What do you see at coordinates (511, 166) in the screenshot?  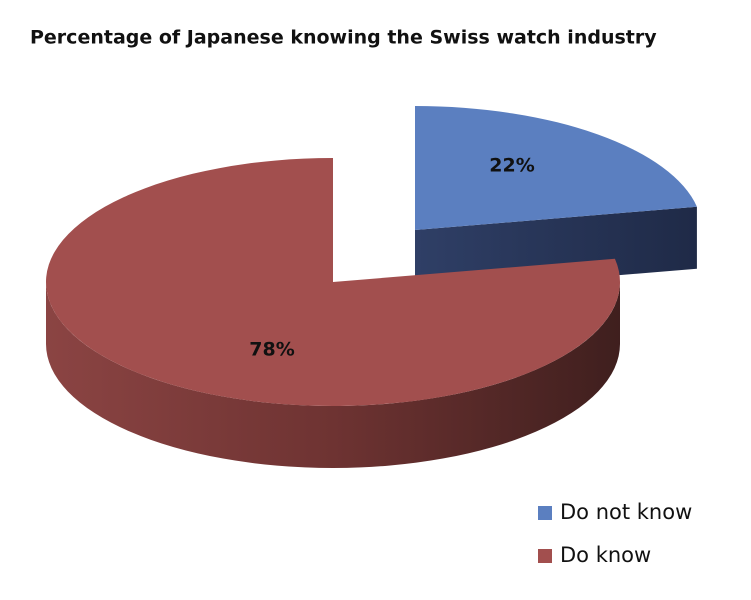 I see `value-label: 22%` at bounding box center [511, 166].